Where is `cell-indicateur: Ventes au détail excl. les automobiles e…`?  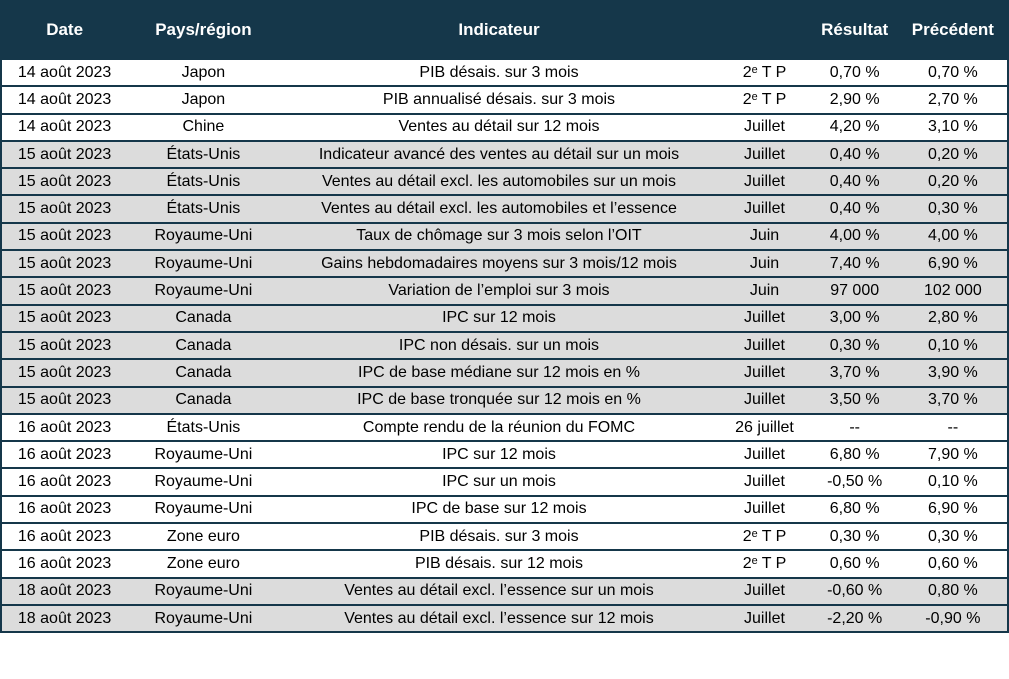
cell-indicateur: Ventes au détail excl. les automobiles e… is located at coordinates (499, 208).